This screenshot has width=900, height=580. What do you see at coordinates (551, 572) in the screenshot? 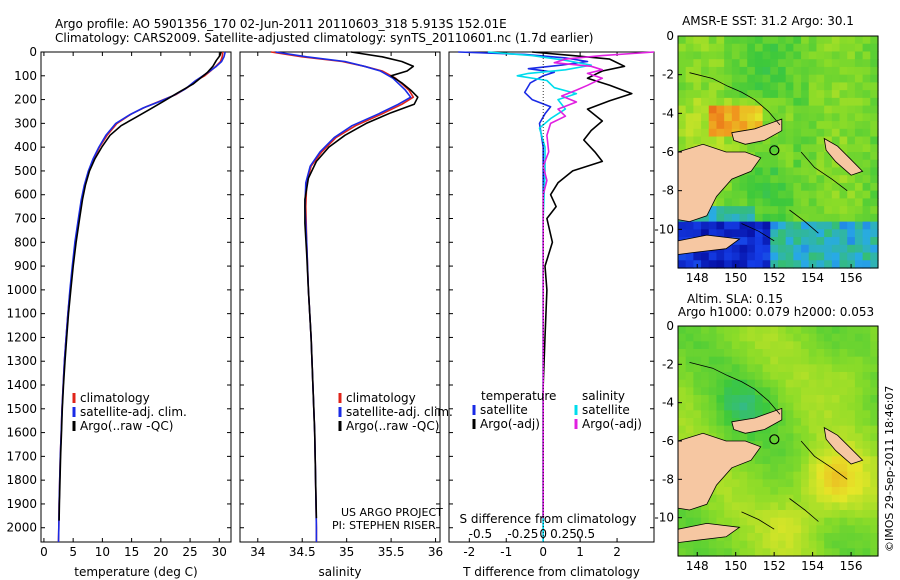
I see `x-axis-label: T difference from climatology` at bounding box center [551, 572].